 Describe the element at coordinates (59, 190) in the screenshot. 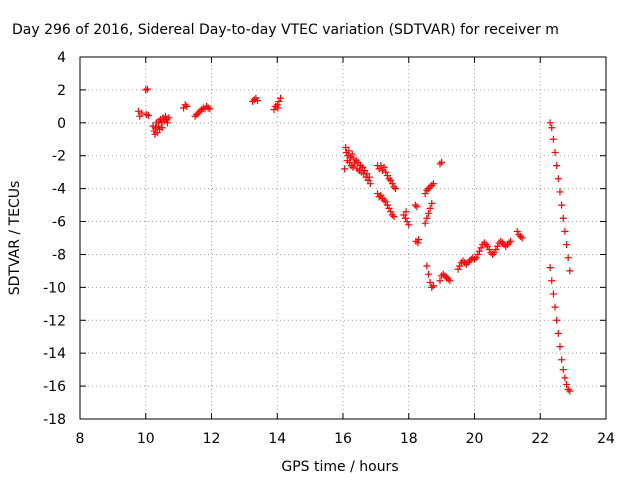

I see `y-tick-label: -4` at that location.